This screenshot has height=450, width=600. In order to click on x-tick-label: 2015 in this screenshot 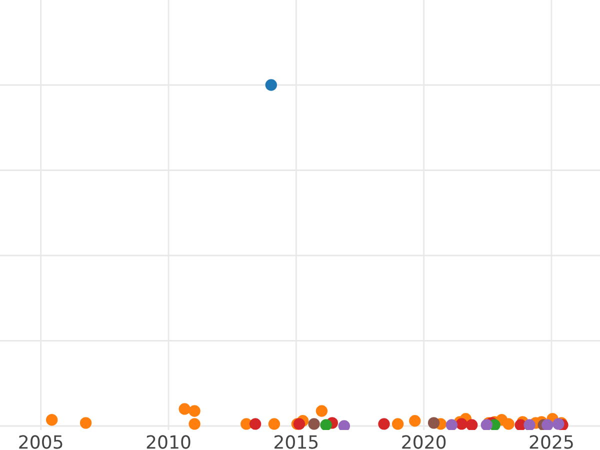, I will do `click(296, 442)`.